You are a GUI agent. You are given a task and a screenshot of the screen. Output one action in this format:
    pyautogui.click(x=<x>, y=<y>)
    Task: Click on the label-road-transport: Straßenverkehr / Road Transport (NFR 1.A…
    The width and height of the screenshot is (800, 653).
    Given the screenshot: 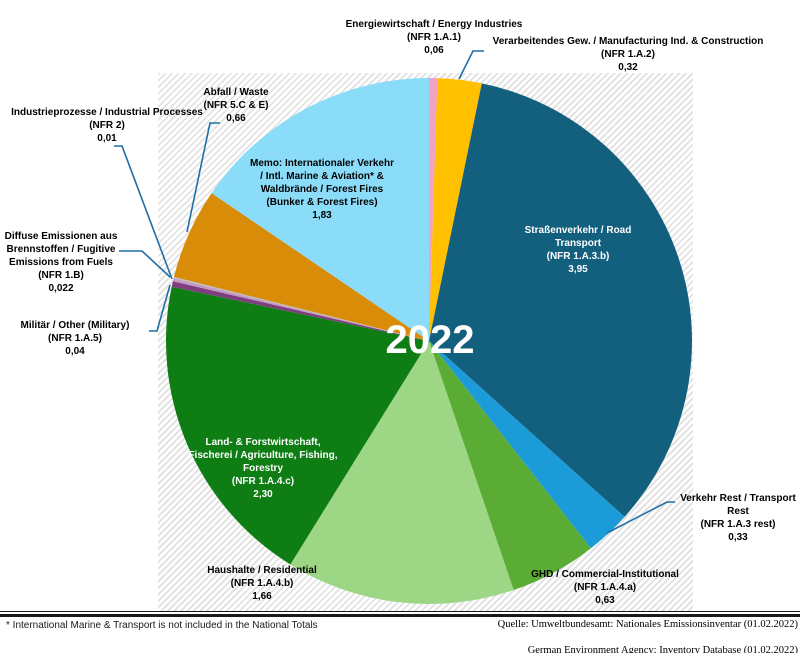 What is the action you would take?
    pyautogui.click(x=578, y=250)
    